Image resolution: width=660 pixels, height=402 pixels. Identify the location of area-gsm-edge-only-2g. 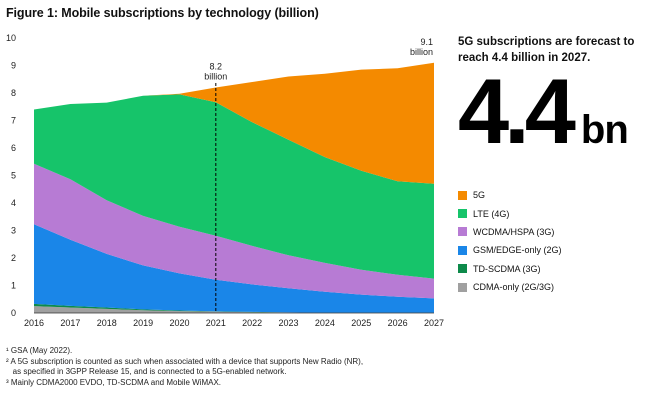
(234, 268).